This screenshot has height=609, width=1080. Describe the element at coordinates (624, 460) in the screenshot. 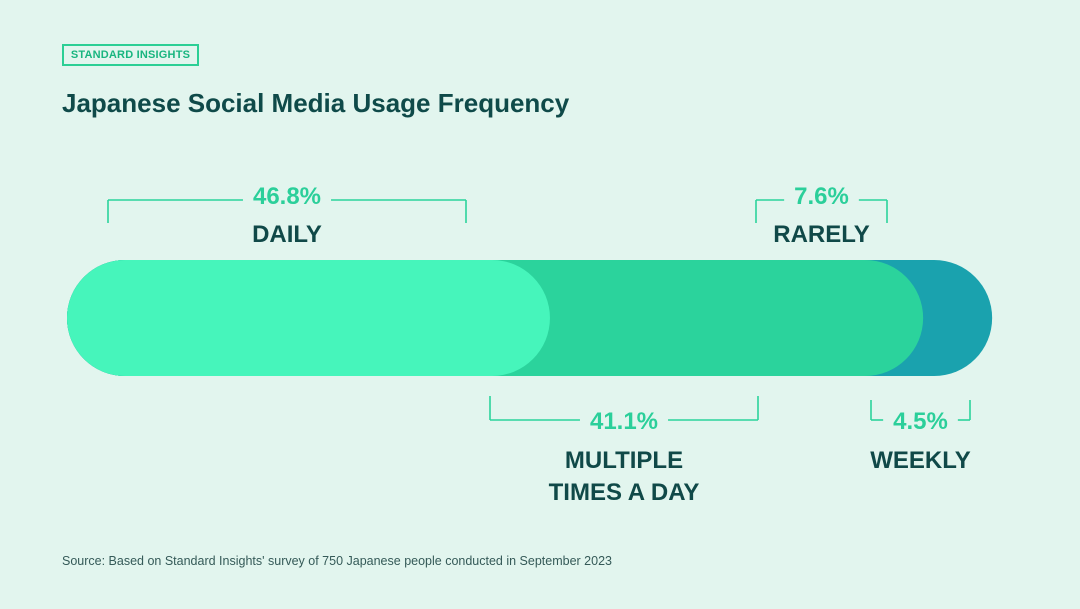

I see `category-label-multiple-times-a-day: MULTIPLE` at that location.